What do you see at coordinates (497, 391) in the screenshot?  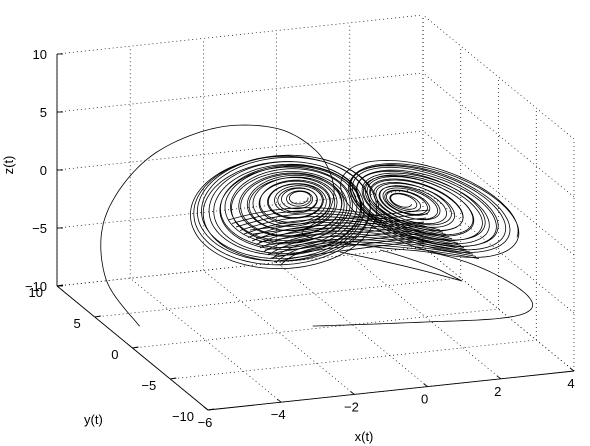 I see `x-tick-label: 2` at bounding box center [497, 391].